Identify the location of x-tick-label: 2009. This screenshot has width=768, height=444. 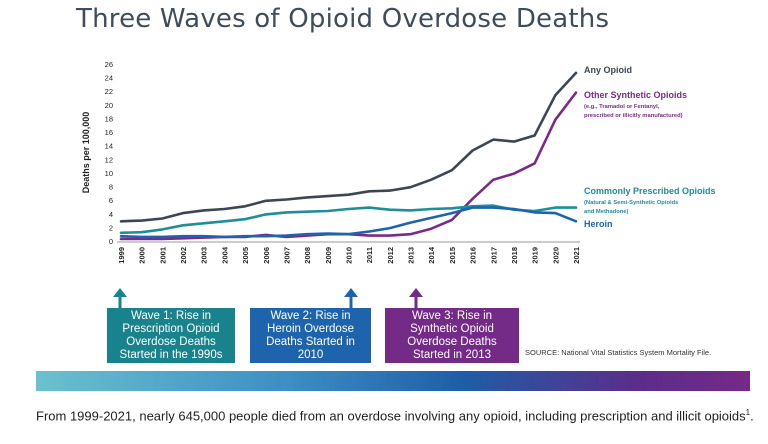
(328, 255).